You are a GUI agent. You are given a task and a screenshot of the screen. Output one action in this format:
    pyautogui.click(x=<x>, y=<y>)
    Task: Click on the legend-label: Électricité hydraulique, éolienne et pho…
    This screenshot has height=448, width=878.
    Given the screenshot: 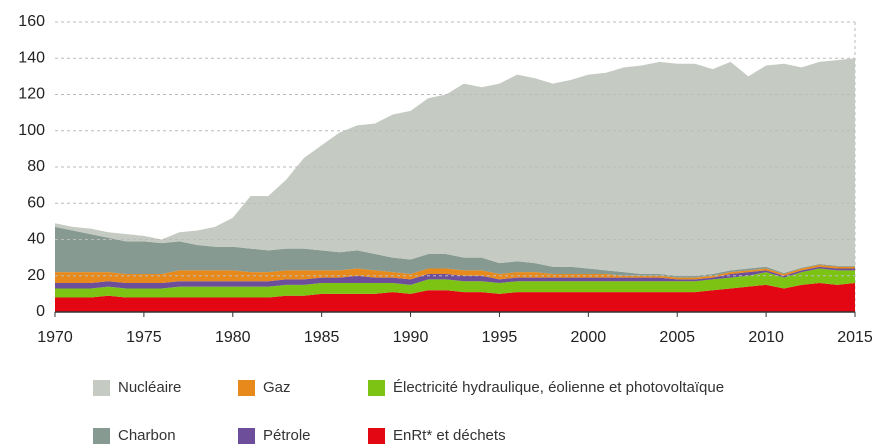 What is the action you would take?
    pyautogui.click(x=558, y=387)
    